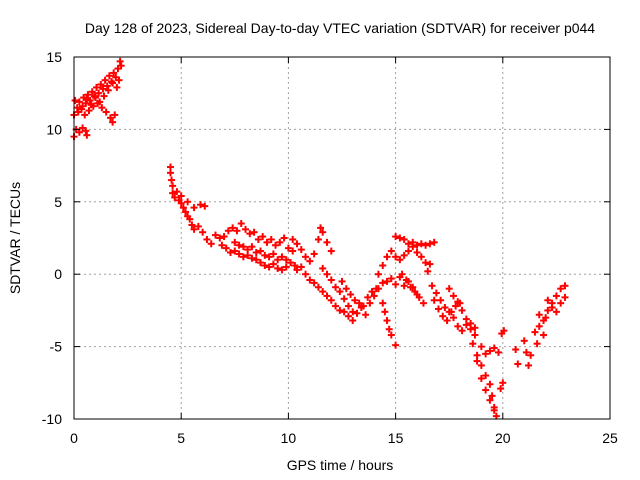 The width and height of the screenshot is (640, 480). I want to click on x-tick-label: 10, so click(289, 438).